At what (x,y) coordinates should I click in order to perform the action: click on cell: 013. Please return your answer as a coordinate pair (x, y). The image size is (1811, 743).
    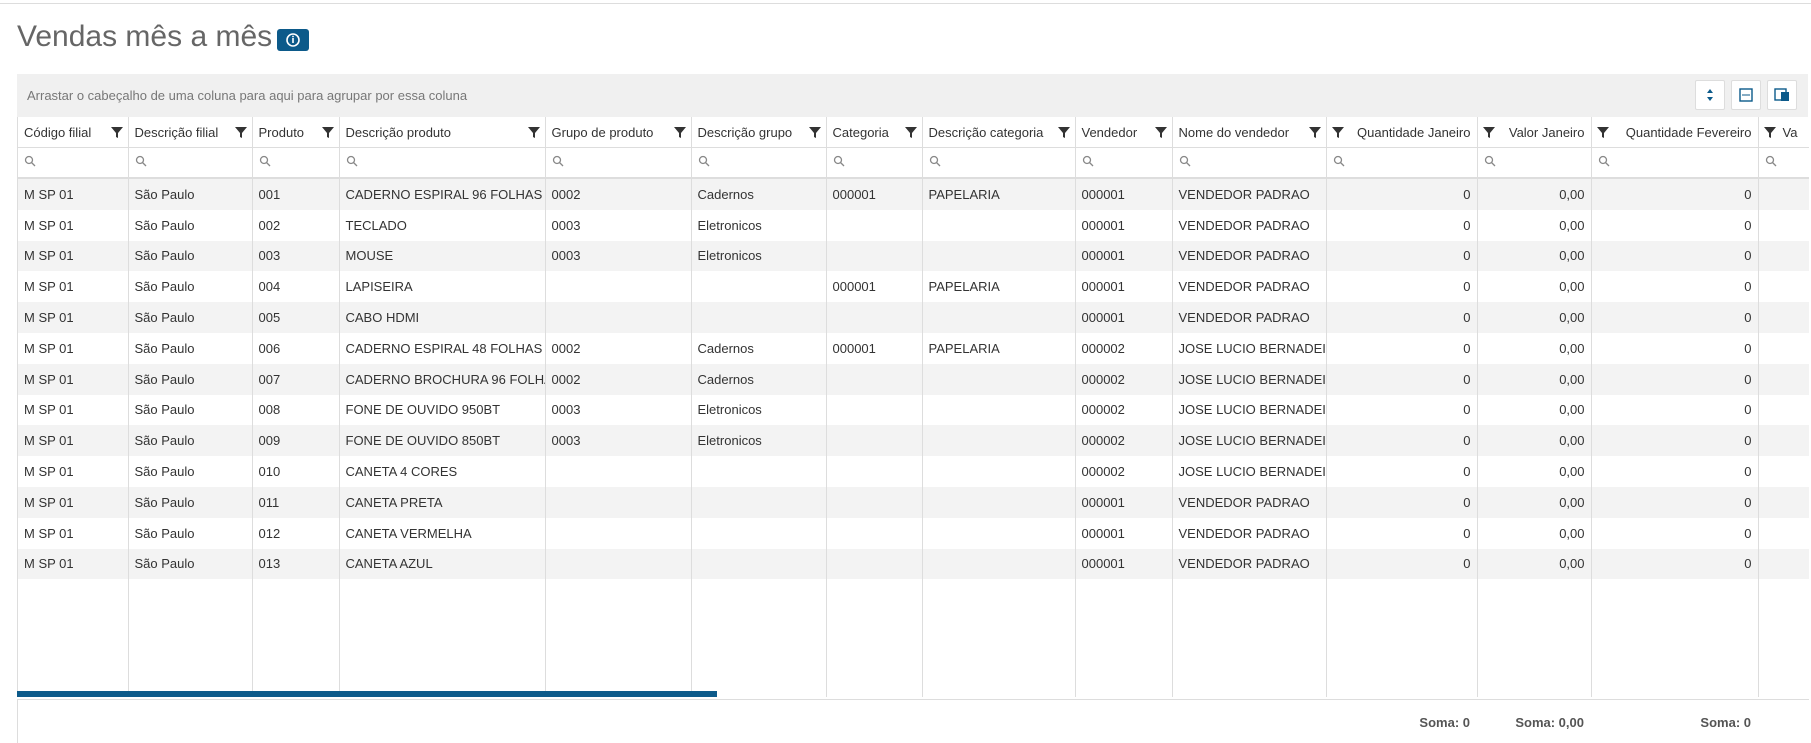
    Looking at the image, I should click on (296, 564).